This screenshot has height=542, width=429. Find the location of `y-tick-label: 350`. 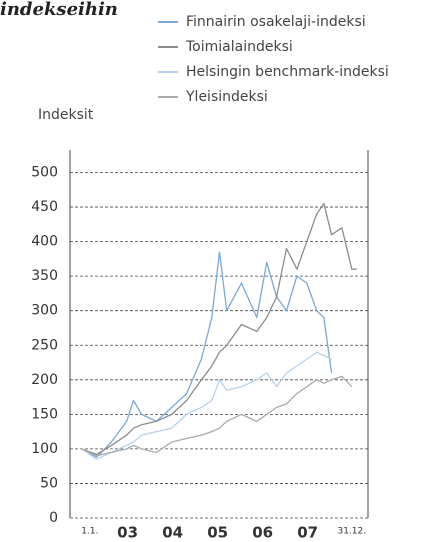

y-tick-label: 350 is located at coordinates (44, 276).